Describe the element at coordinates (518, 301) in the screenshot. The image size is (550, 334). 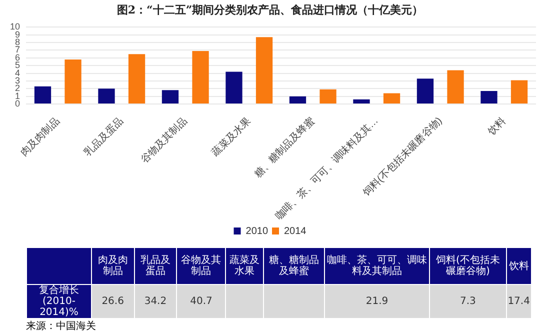
I see `data-label: 17.4` at that location.